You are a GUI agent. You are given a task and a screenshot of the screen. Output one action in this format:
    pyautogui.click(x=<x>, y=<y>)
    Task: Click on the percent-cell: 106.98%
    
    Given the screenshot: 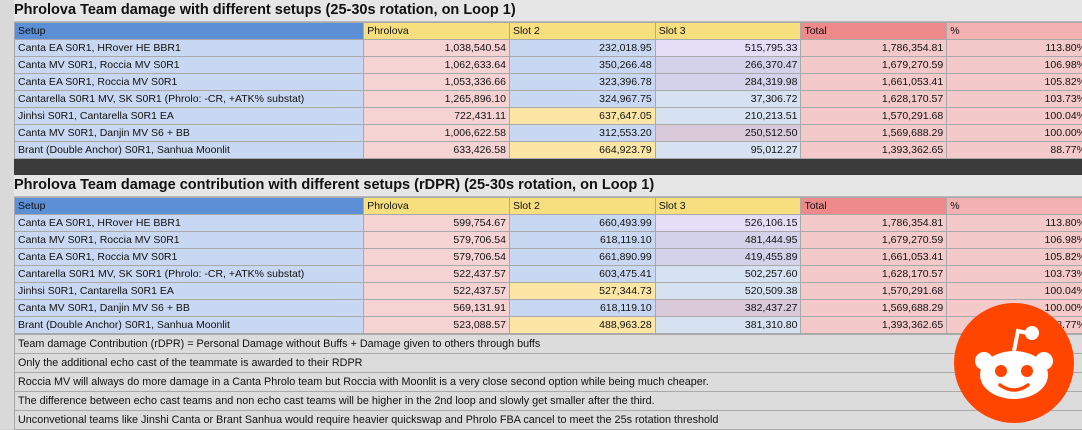 What is the action you would take?
    pyautogui.click(x=1014, y=65)
    